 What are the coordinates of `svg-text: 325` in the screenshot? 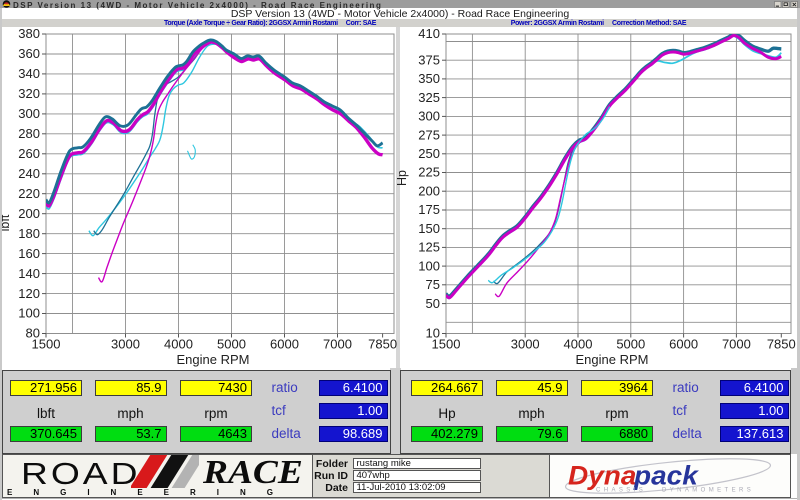 It's located at (429, 97).